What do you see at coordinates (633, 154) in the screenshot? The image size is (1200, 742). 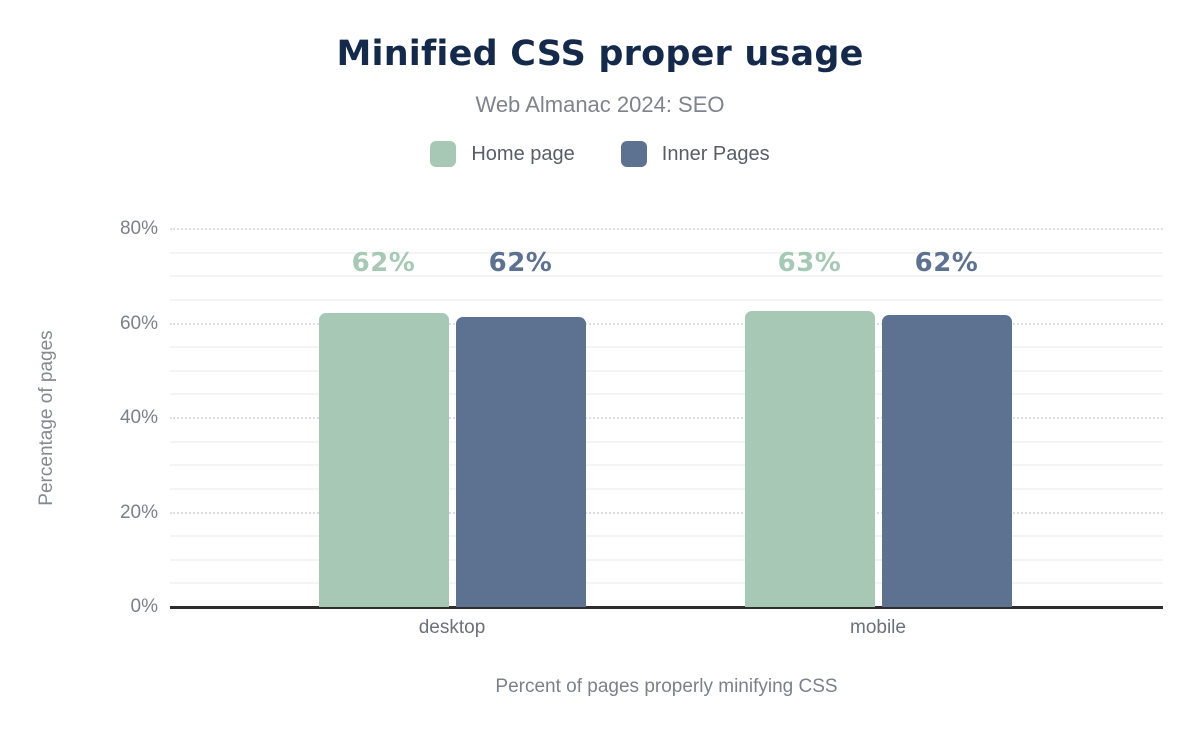 I see `legend-swatch-inner-pages` at bounding box center [633, 154].